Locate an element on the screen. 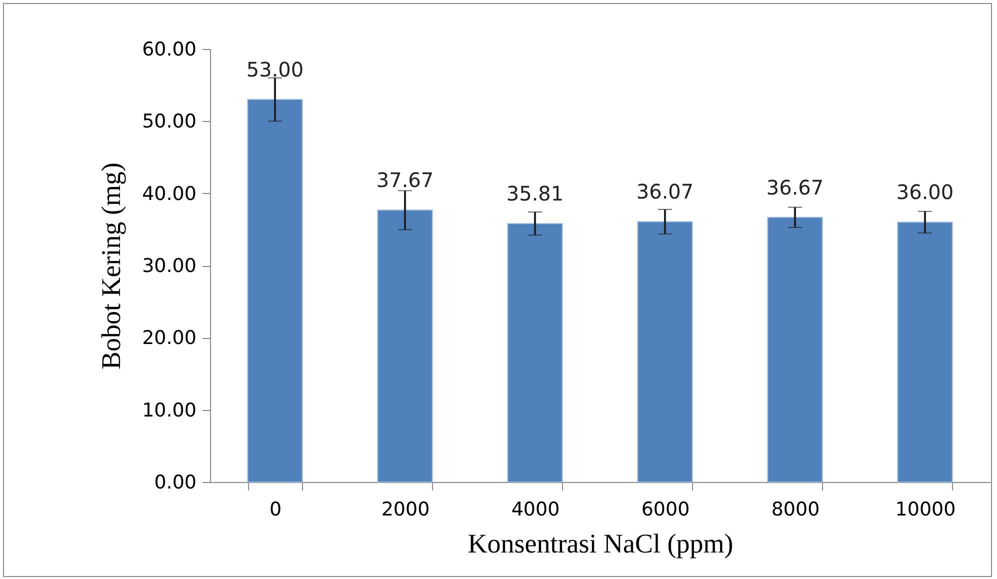 This screenshot has height=579, width=997. y-axis-title: Bobot Kering (mg) is located at coordinates (111, 266).